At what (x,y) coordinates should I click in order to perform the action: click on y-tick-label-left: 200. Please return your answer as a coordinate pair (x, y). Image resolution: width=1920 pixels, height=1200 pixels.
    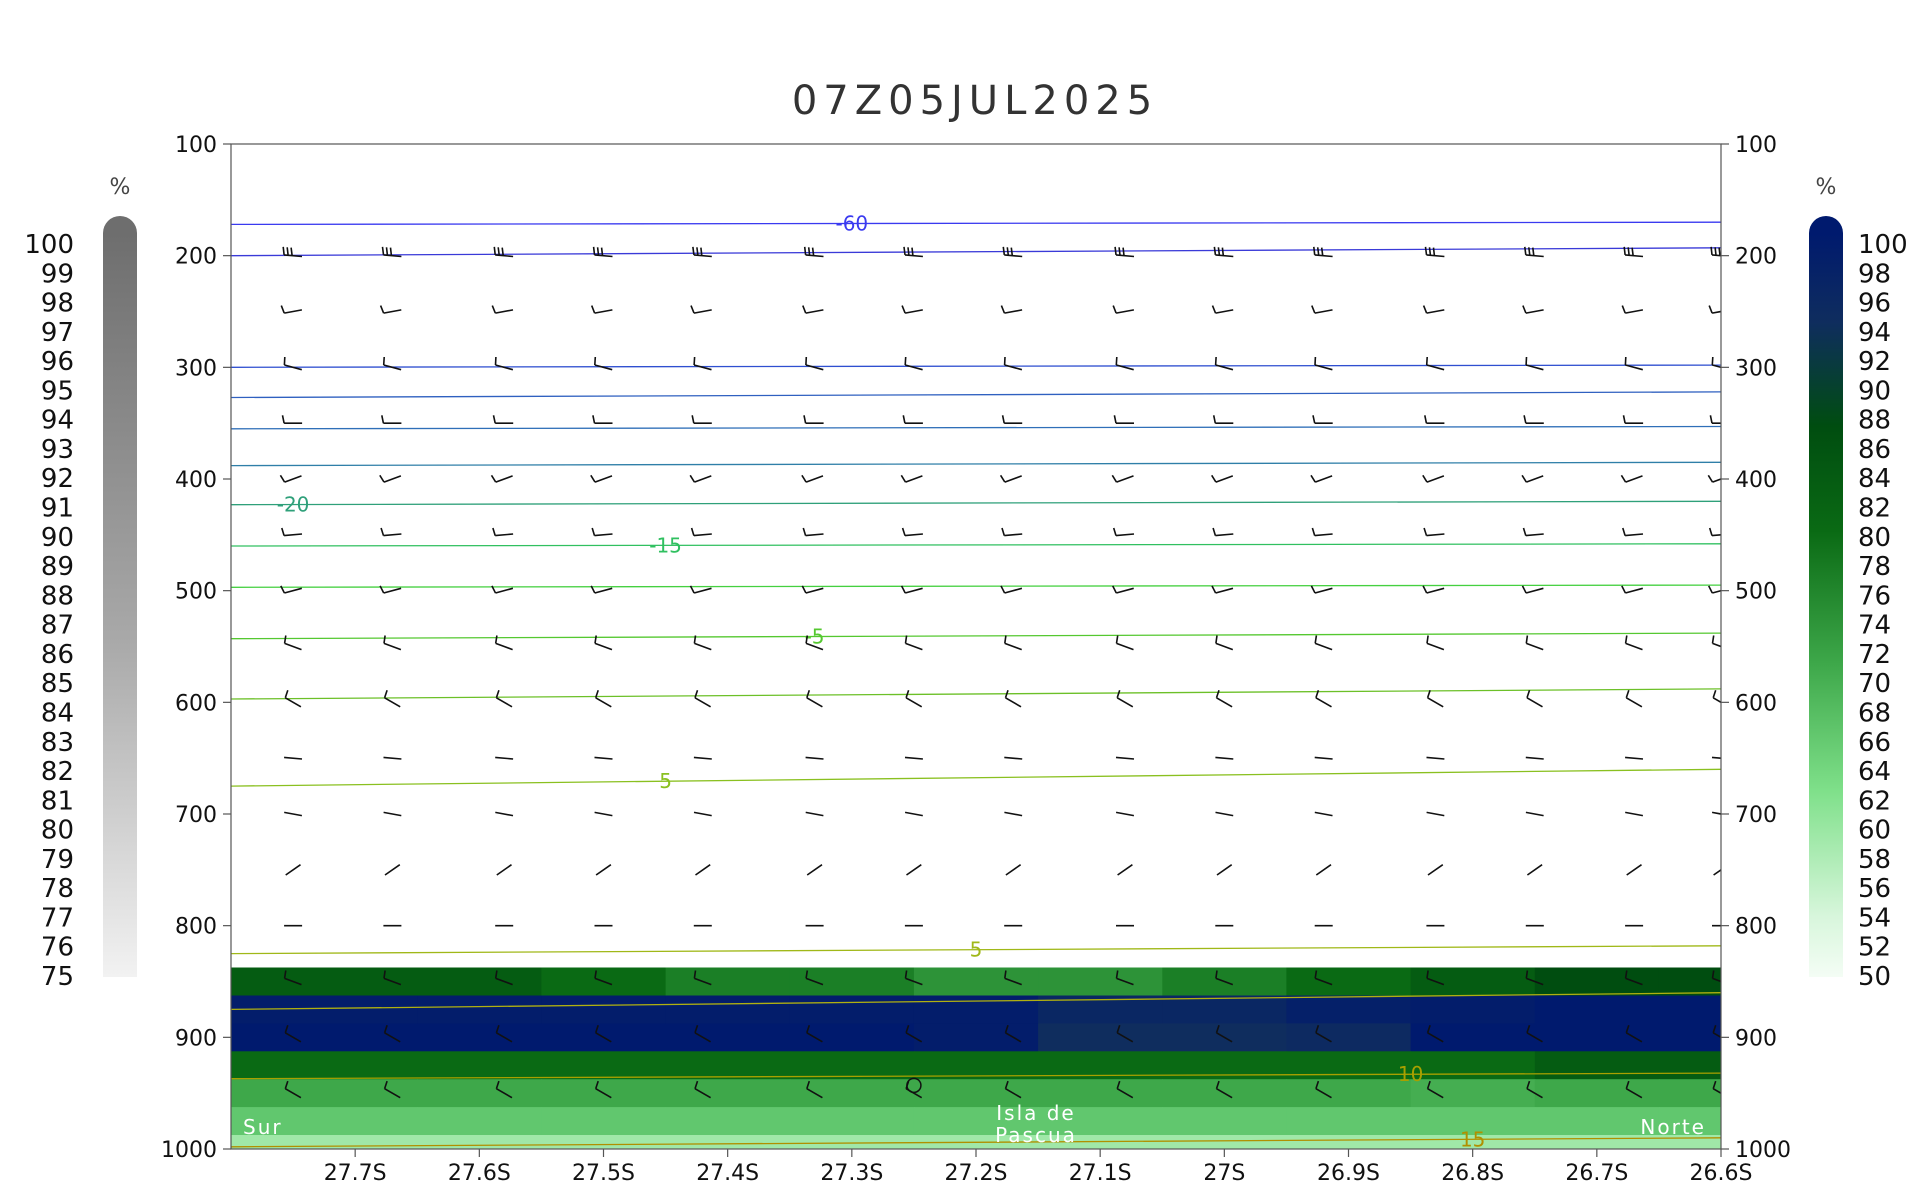
    Looking at the image, I should click on (196, 257).